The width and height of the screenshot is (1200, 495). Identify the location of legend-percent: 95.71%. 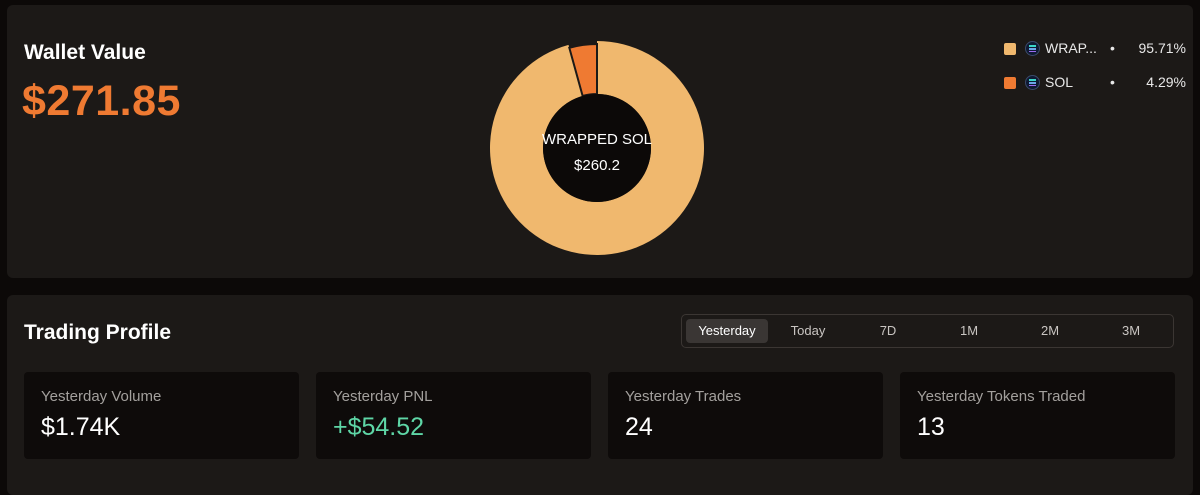
(1162, 48).